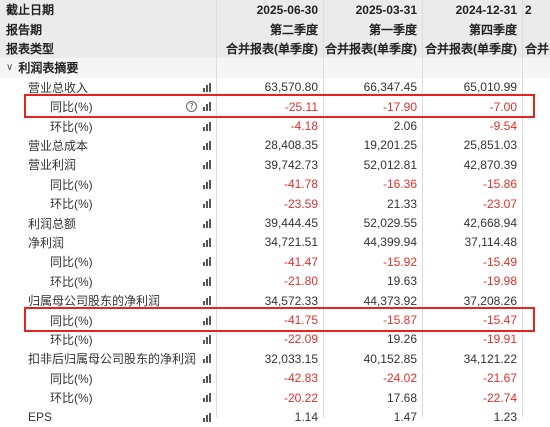 The width and height of the screenshot is (550, 427). What do you see at coordinates (300, 378) in the screenshot?
I see `value-cell: -42.83` at bounding box center [300, 378].